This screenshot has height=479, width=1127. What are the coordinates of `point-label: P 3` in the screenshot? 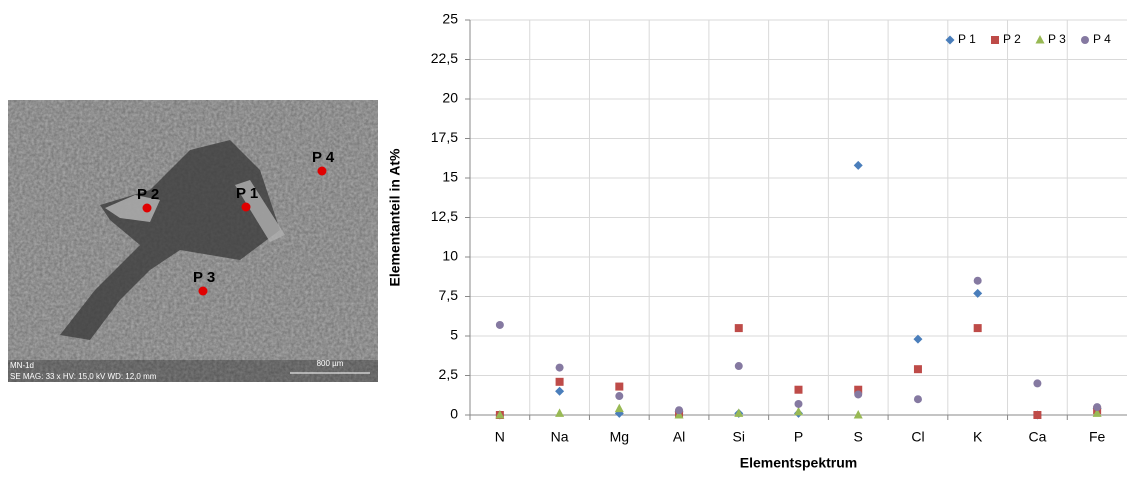 It's located at (204, 277).